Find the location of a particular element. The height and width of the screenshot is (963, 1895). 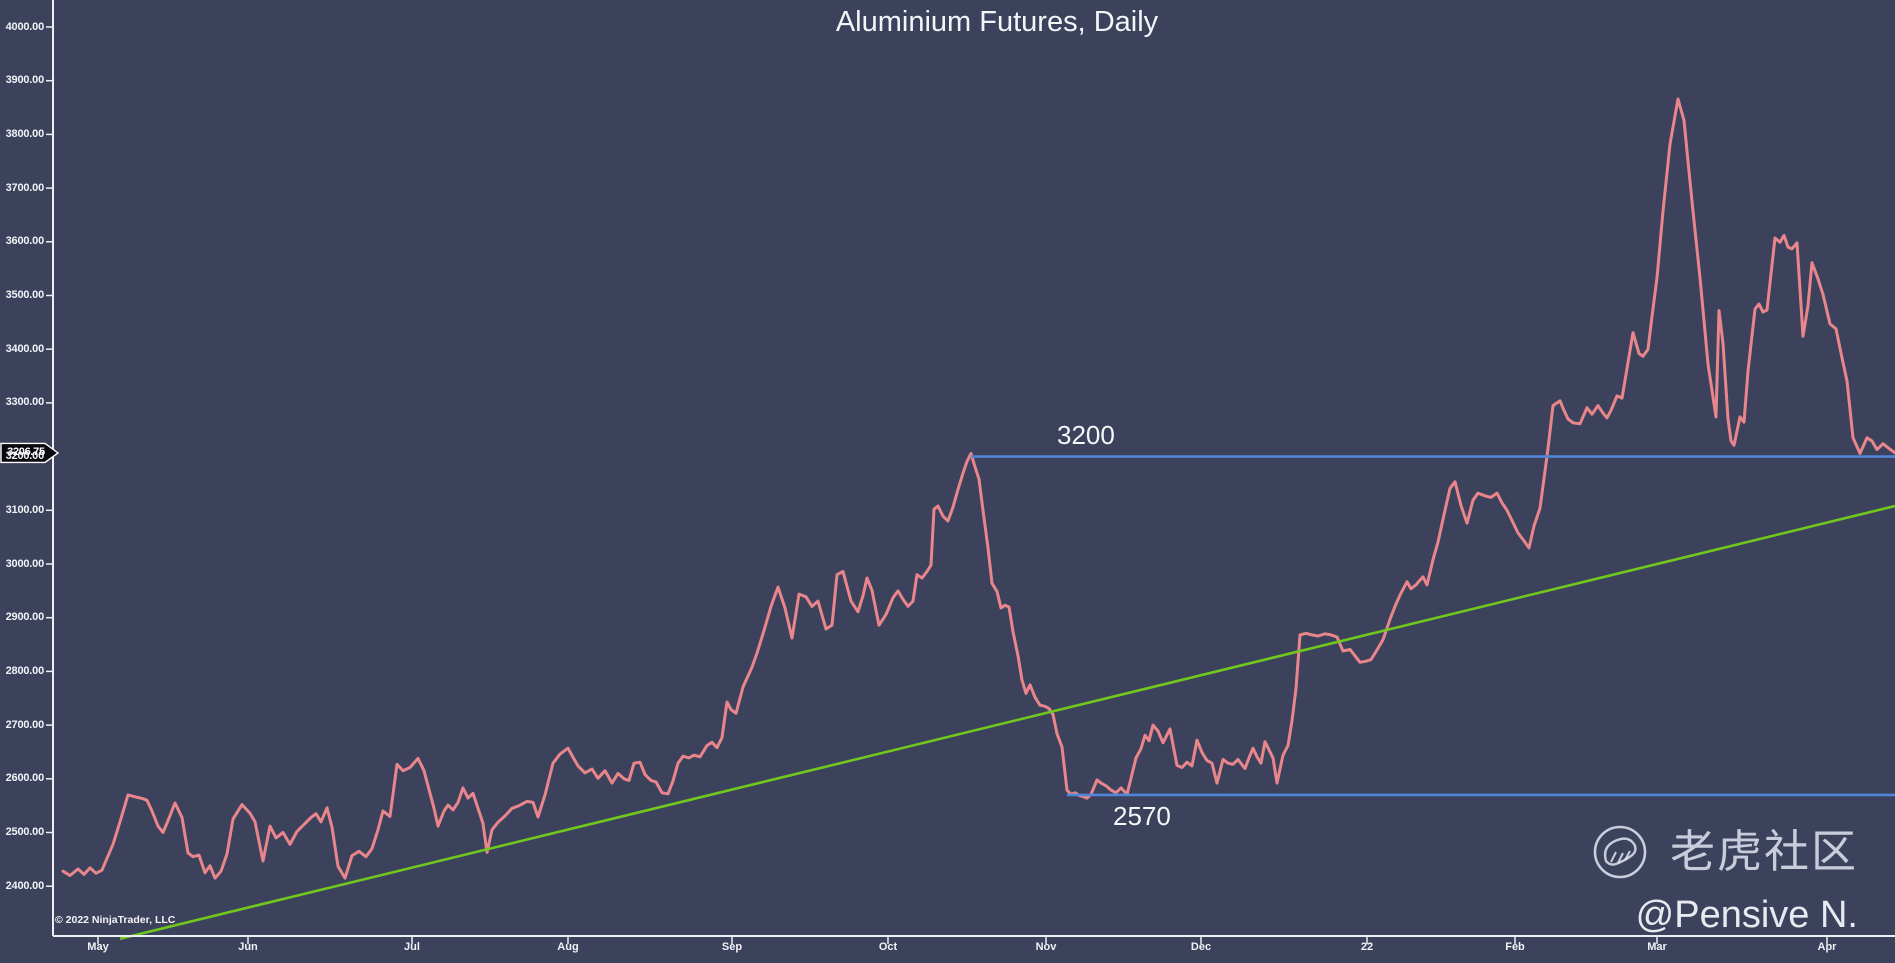

x-axis-label: Sep is located at coordinates (732, 947).